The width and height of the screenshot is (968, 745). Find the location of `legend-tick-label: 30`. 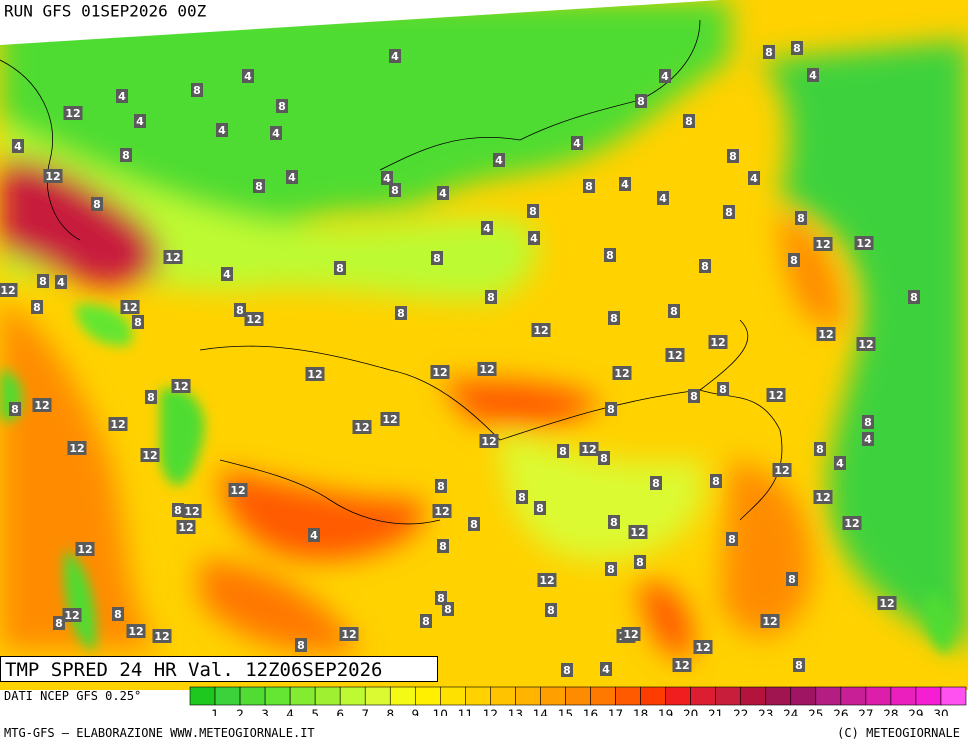

legend-tick-label: 30 is located at coordinates (940, 712).